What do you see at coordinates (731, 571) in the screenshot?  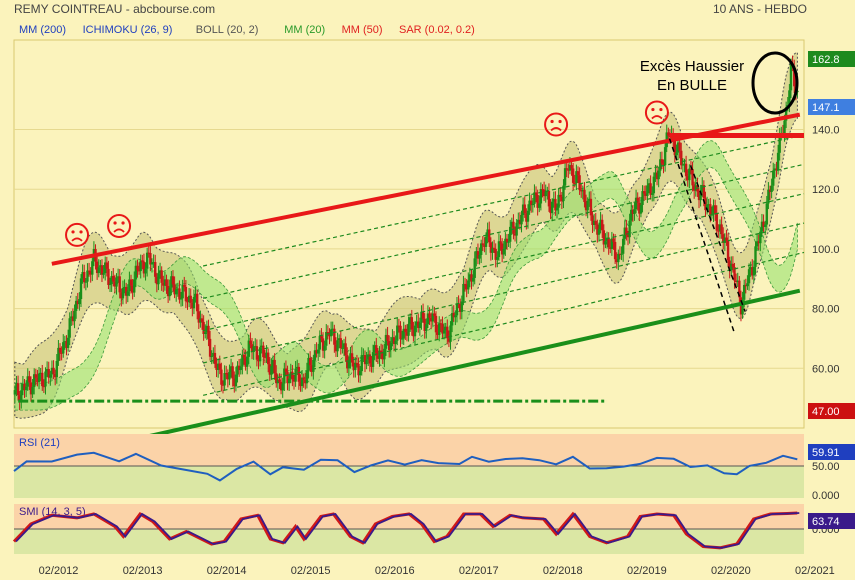 I see `x-tick-label: 02/2020` at bounding box center [731, 571].